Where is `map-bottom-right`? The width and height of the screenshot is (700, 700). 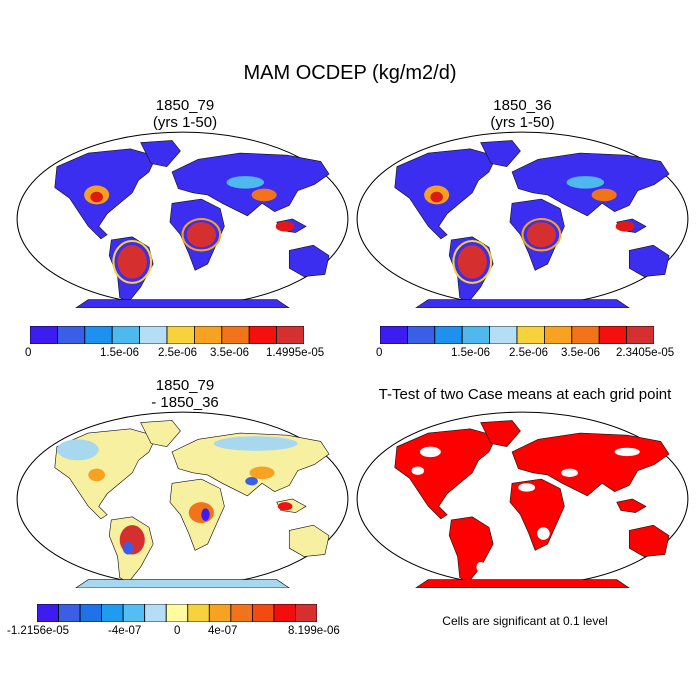
map-bottom-right is located at coordinates (522, 499).